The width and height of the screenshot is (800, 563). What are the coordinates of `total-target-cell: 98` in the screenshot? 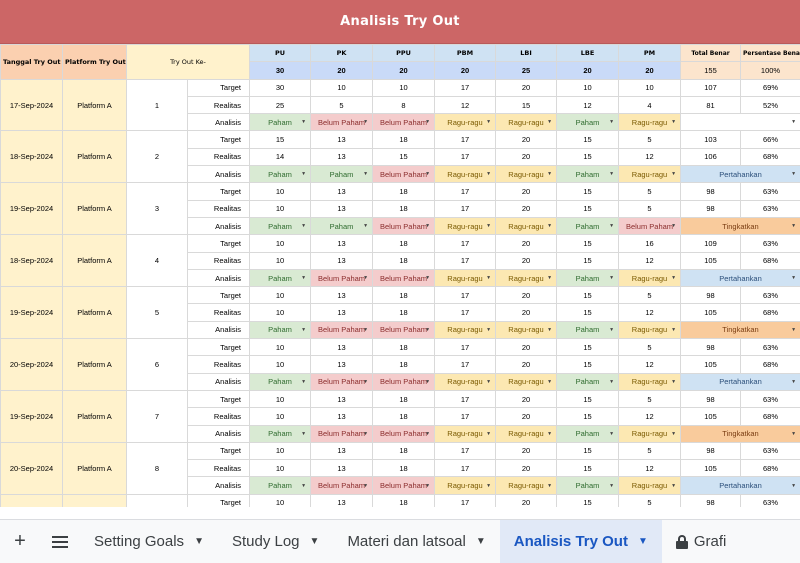 It's located at (711, 451).